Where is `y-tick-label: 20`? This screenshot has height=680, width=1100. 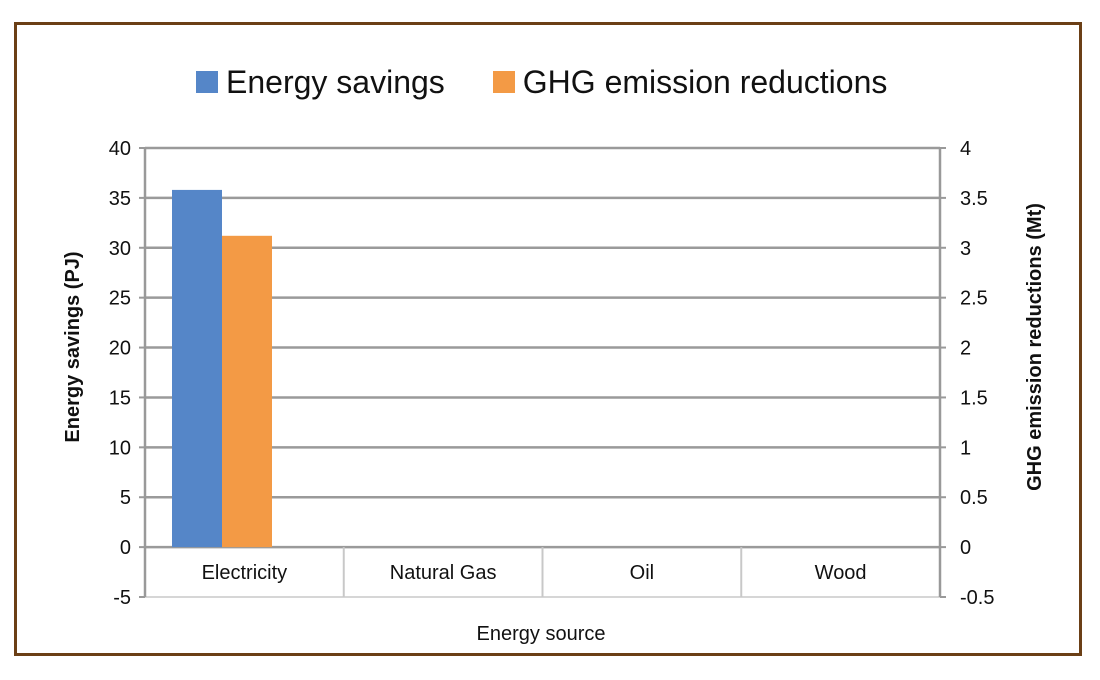
y-tick-label: 20 is located at coordinates (120, 349).